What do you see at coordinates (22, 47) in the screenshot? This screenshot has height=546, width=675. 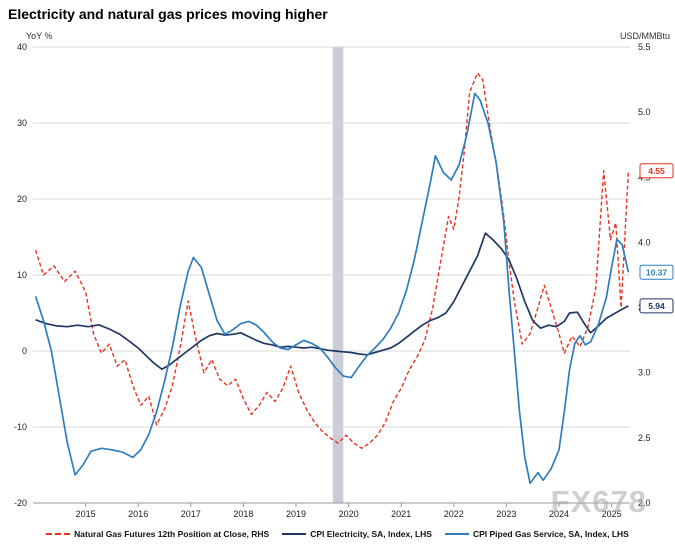 I see `left-axis-tick-label: 40` at bounding box center [22, 47].